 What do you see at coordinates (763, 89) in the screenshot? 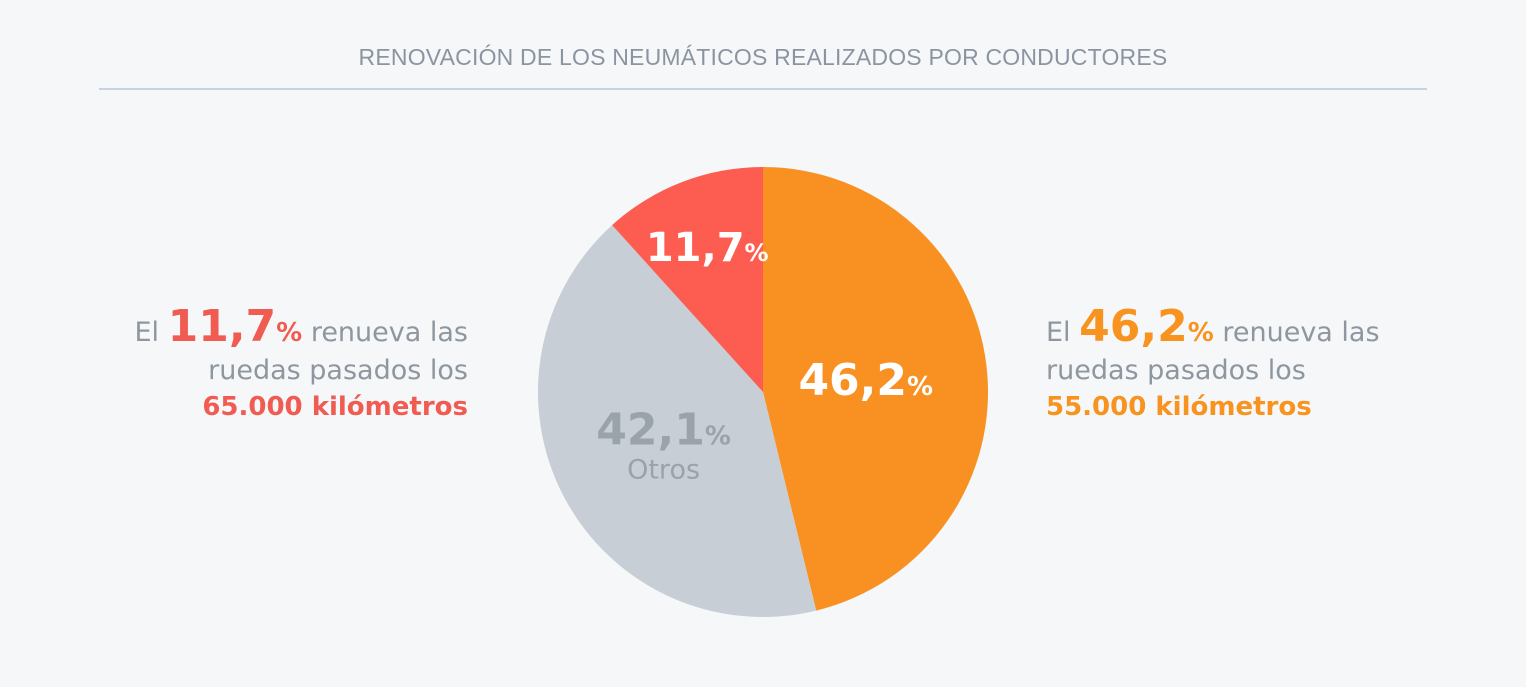
I see `title-divider` at bounding box center [763, 89].